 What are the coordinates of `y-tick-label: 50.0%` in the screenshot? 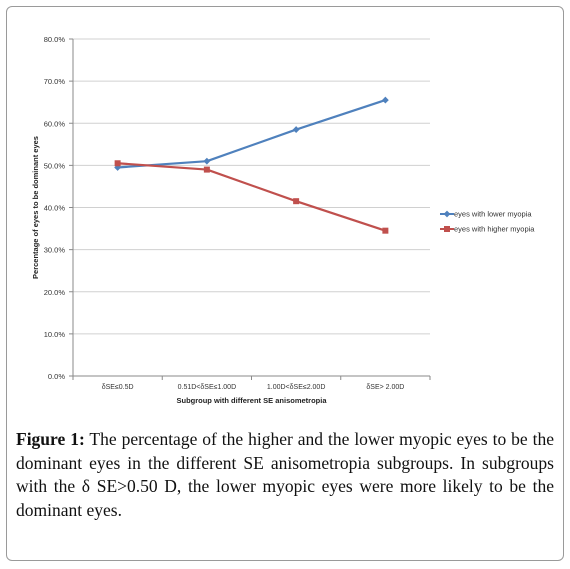 It's located at (55, 165).